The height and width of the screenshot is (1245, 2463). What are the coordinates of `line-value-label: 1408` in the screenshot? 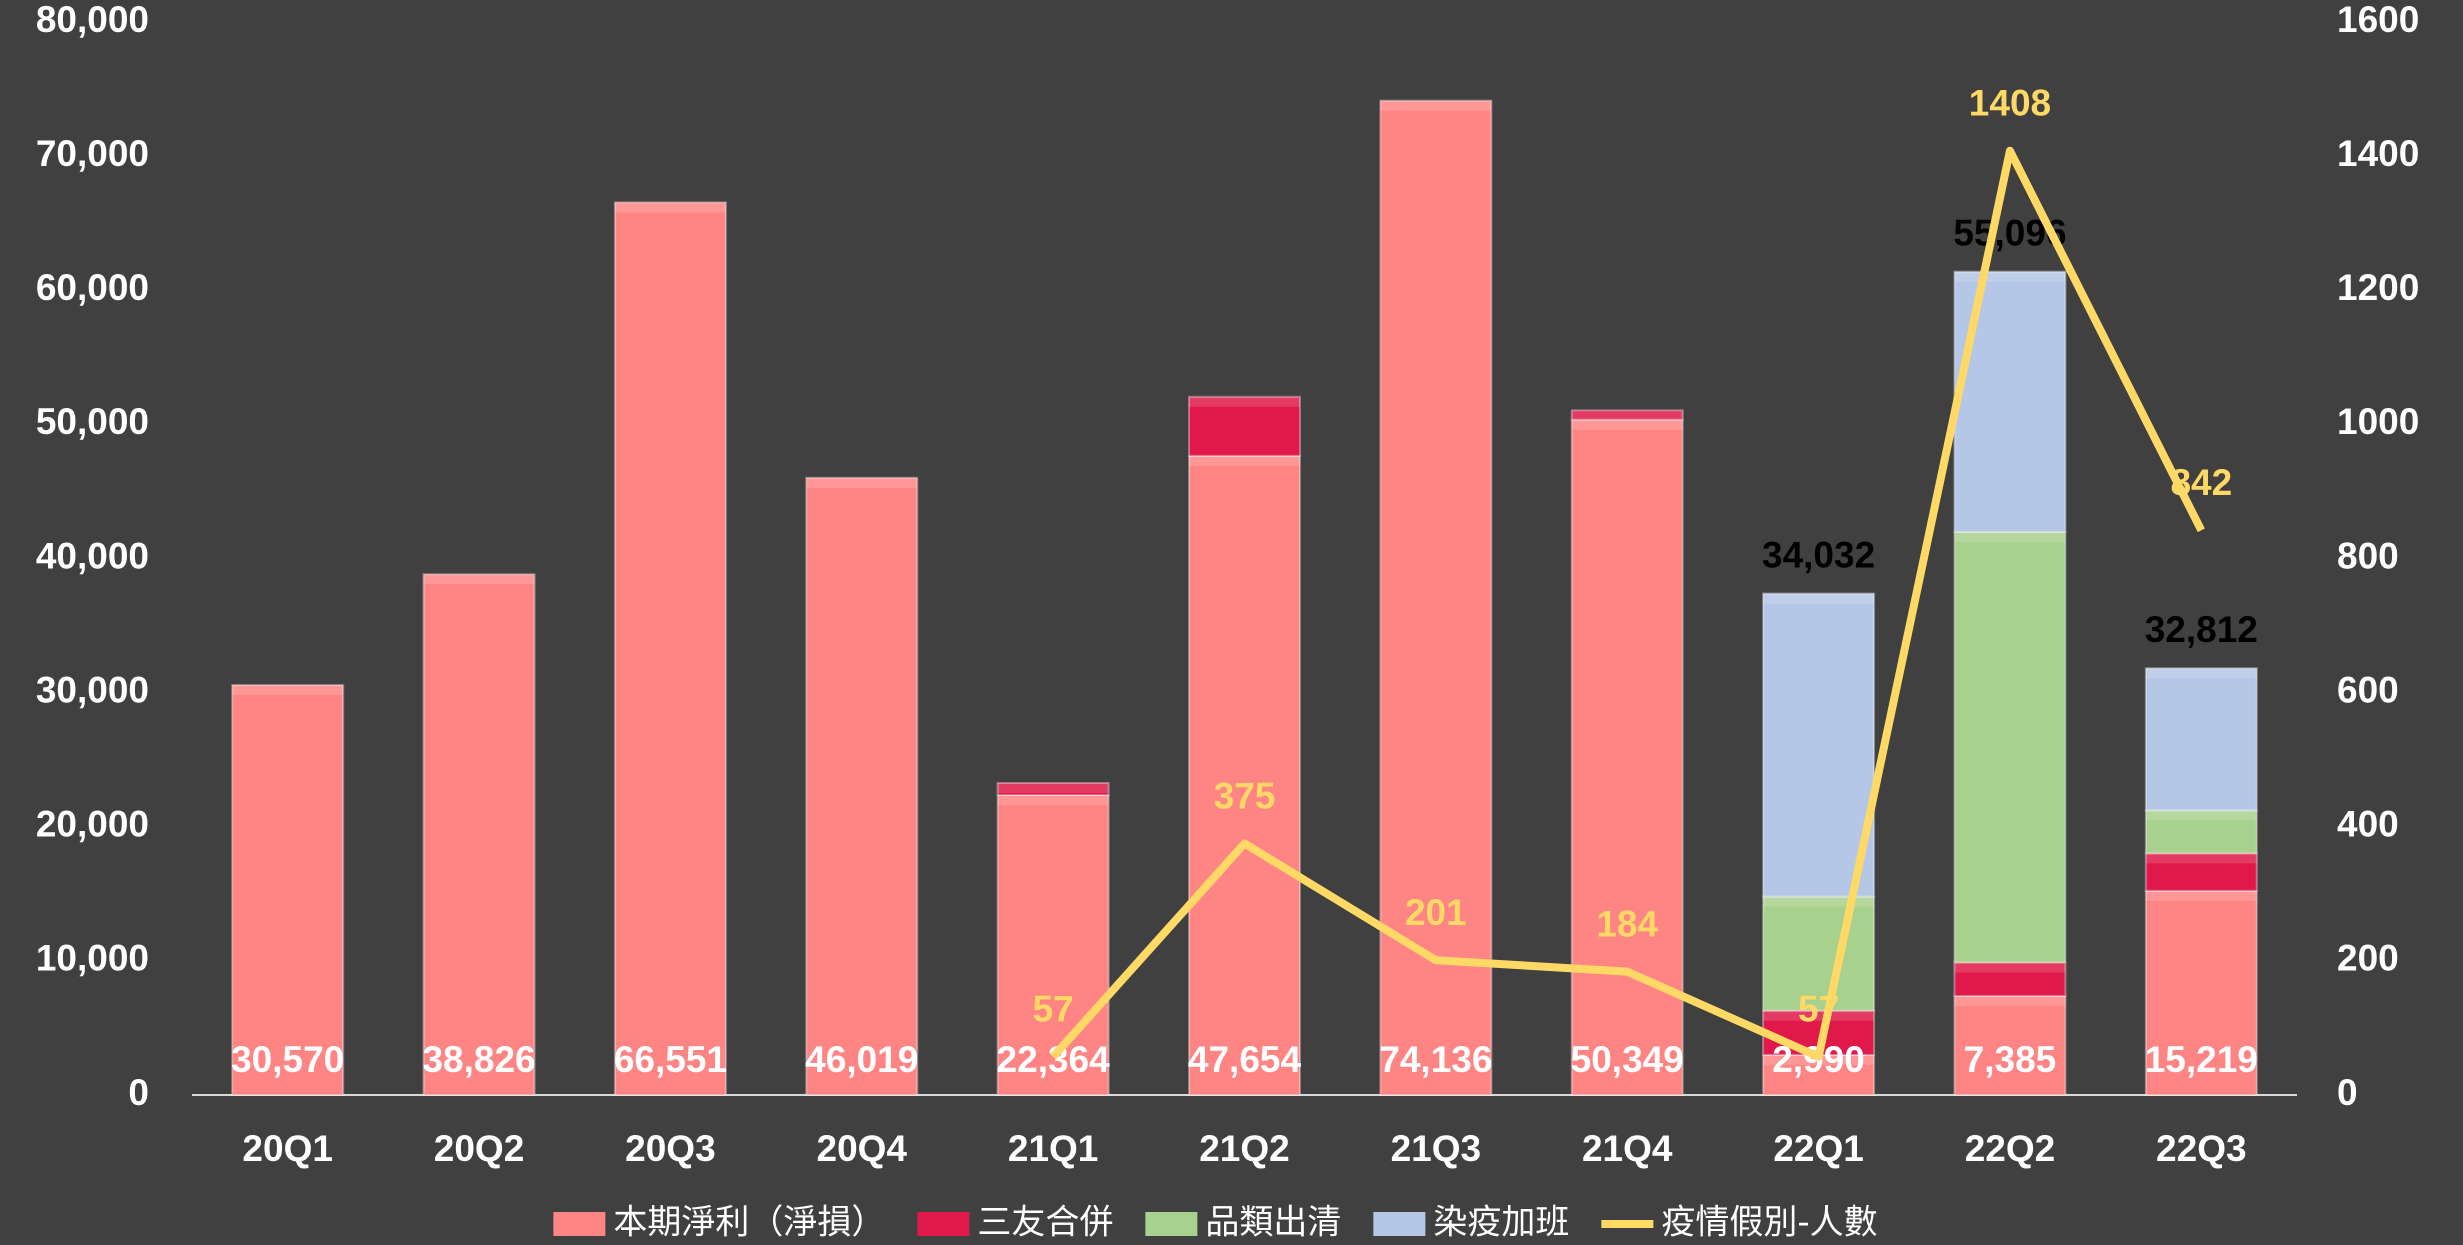 It's located at (2010, 103).